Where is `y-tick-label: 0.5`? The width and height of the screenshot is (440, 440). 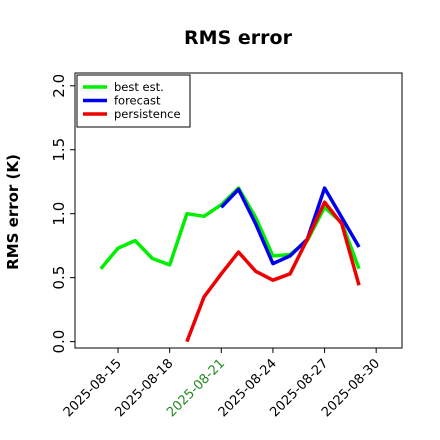
y-tick-label: 0.5 is located at coordinates (59, 278).